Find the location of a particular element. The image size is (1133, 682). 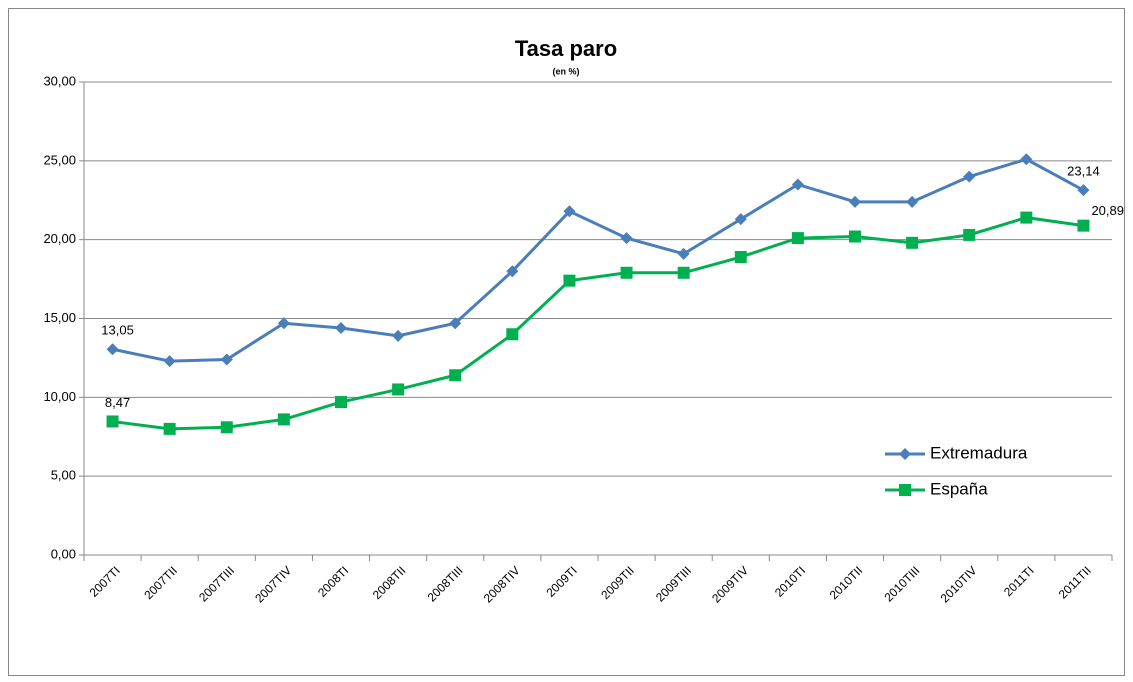

y-tick-label: 5,00 is located at coordinates (63, 475).